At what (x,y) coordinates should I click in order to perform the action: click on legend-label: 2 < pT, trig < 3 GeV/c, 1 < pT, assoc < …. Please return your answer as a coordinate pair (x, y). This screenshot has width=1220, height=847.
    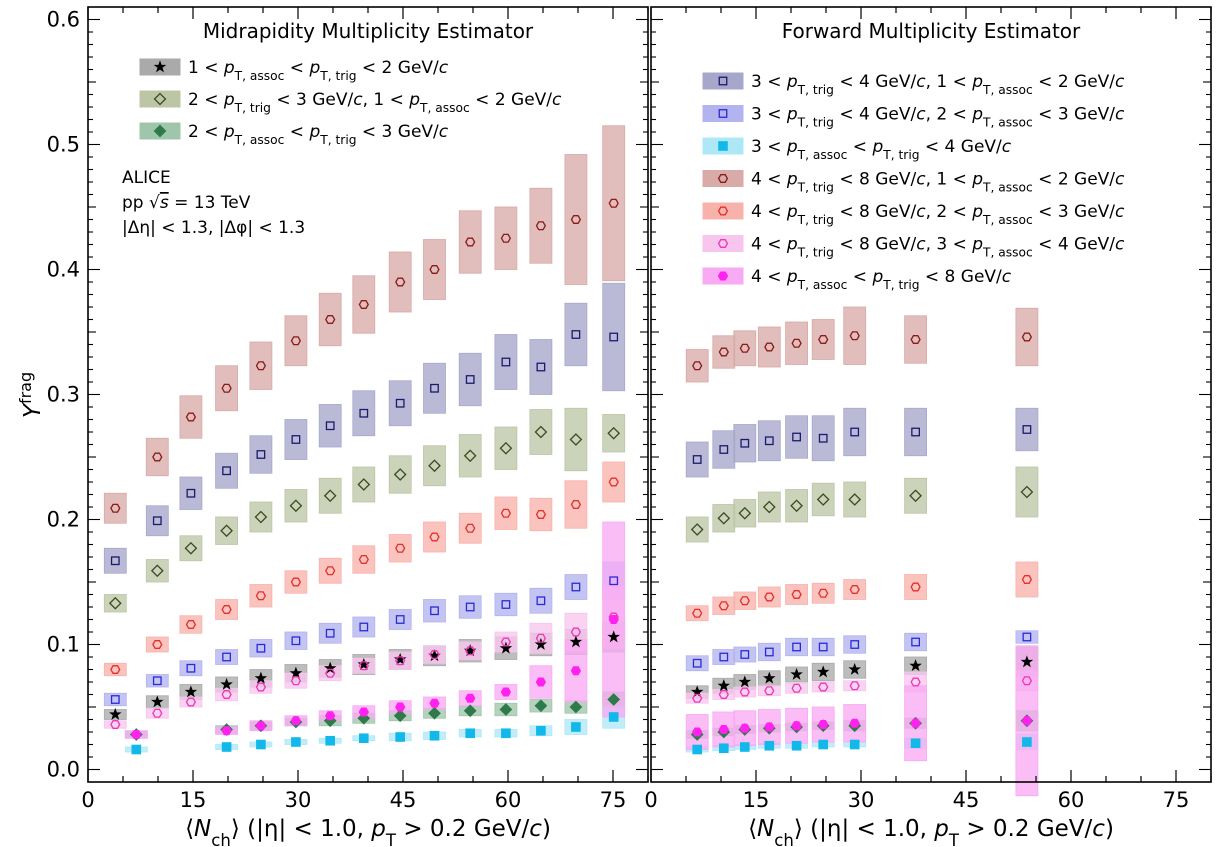
    Looking at the image, I should click on (375, 102).